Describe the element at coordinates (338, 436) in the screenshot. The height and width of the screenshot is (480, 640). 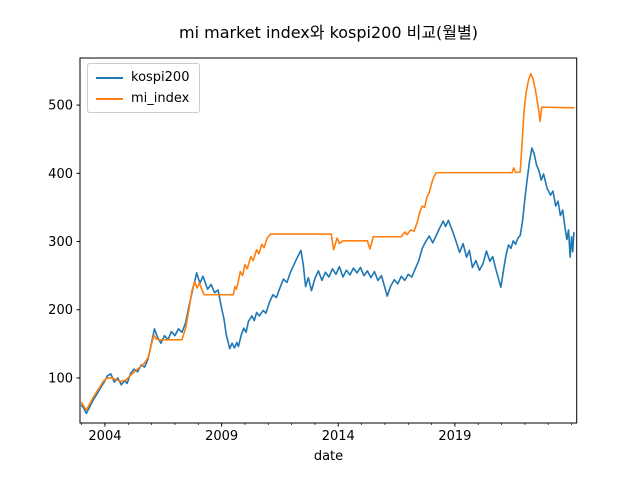
I see `x-tick-label: 2014` at that location.